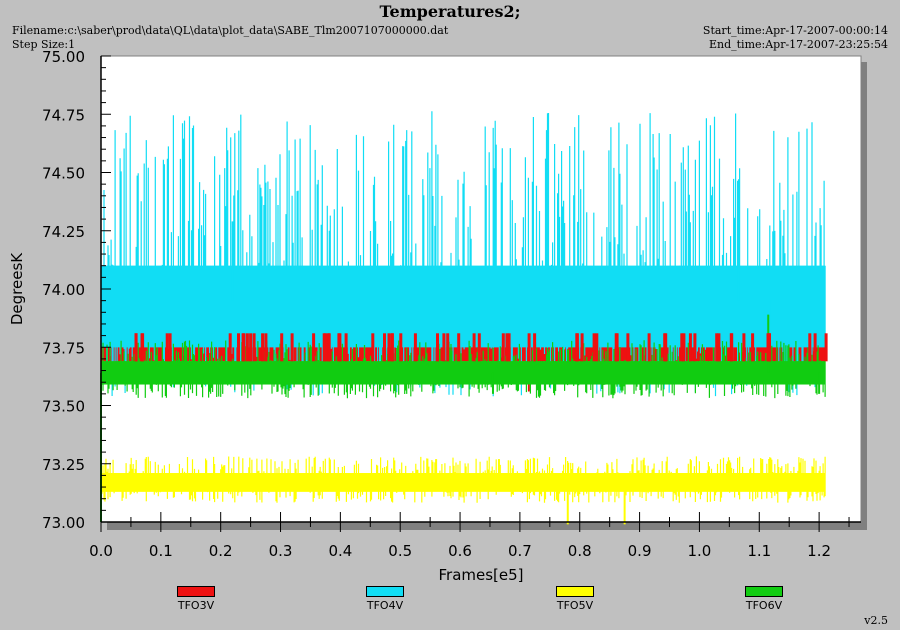 The image size is (900, 630). I want to click on step-size-label: Step Size:1, so click(44, 44).